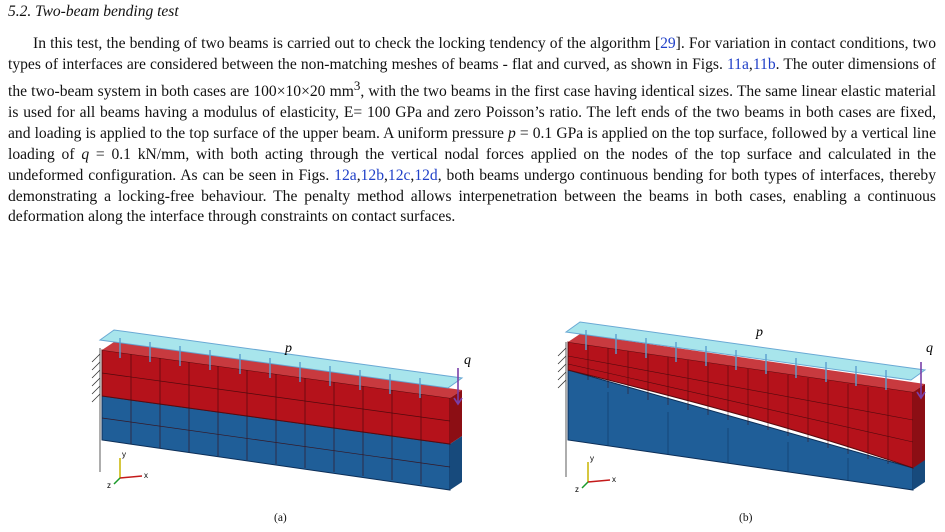 The width and height of the screenshot is (945, 532). Describe the element at coordinates (668, 43) in the screenshot. I see `citation-link-29: 29` at that location.